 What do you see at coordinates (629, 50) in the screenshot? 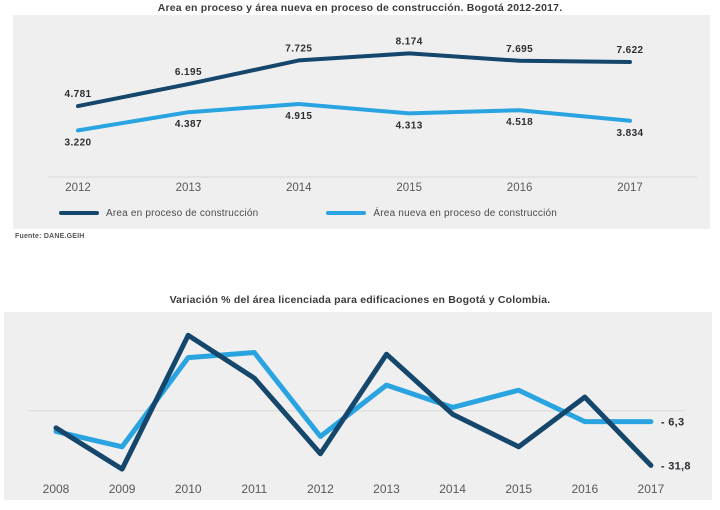
I see `data-label: 7.622` at bounding box center [629, 50].